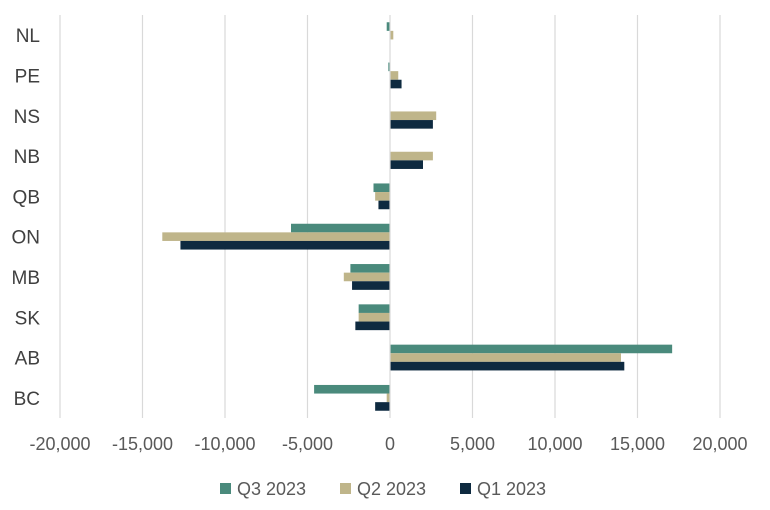 The image size is (770, 510). Describe the element at coordinates (637, 444) in the screenshot. I see `x-tick-label: 15,000` at that location.